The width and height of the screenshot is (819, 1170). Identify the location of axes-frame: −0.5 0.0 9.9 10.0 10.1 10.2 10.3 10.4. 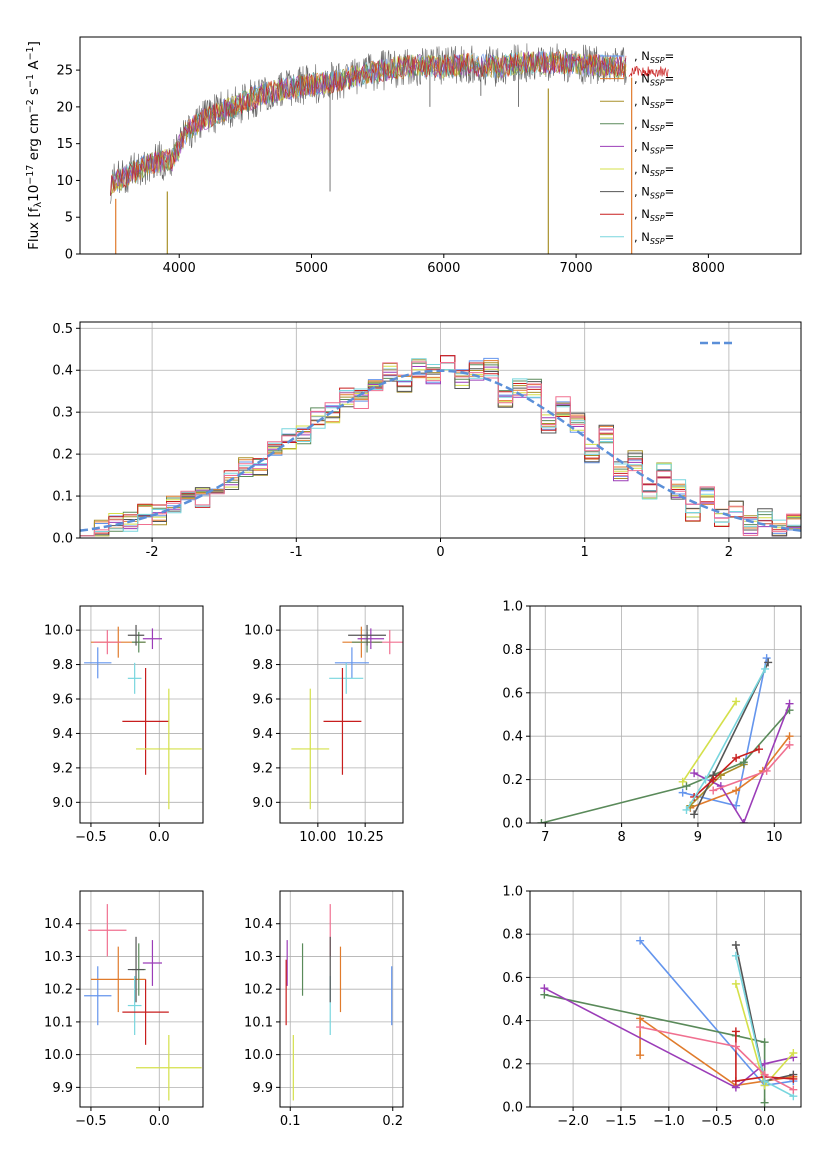
(124, 1009).